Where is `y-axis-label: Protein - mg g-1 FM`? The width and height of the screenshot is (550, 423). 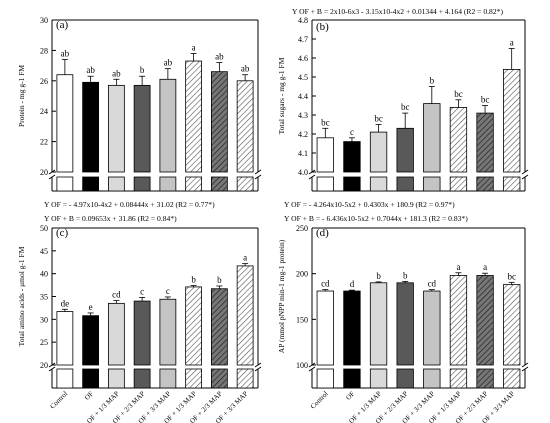
y-axis-label: Protein - mg g-1 FM is located at coordinates (21, 96).